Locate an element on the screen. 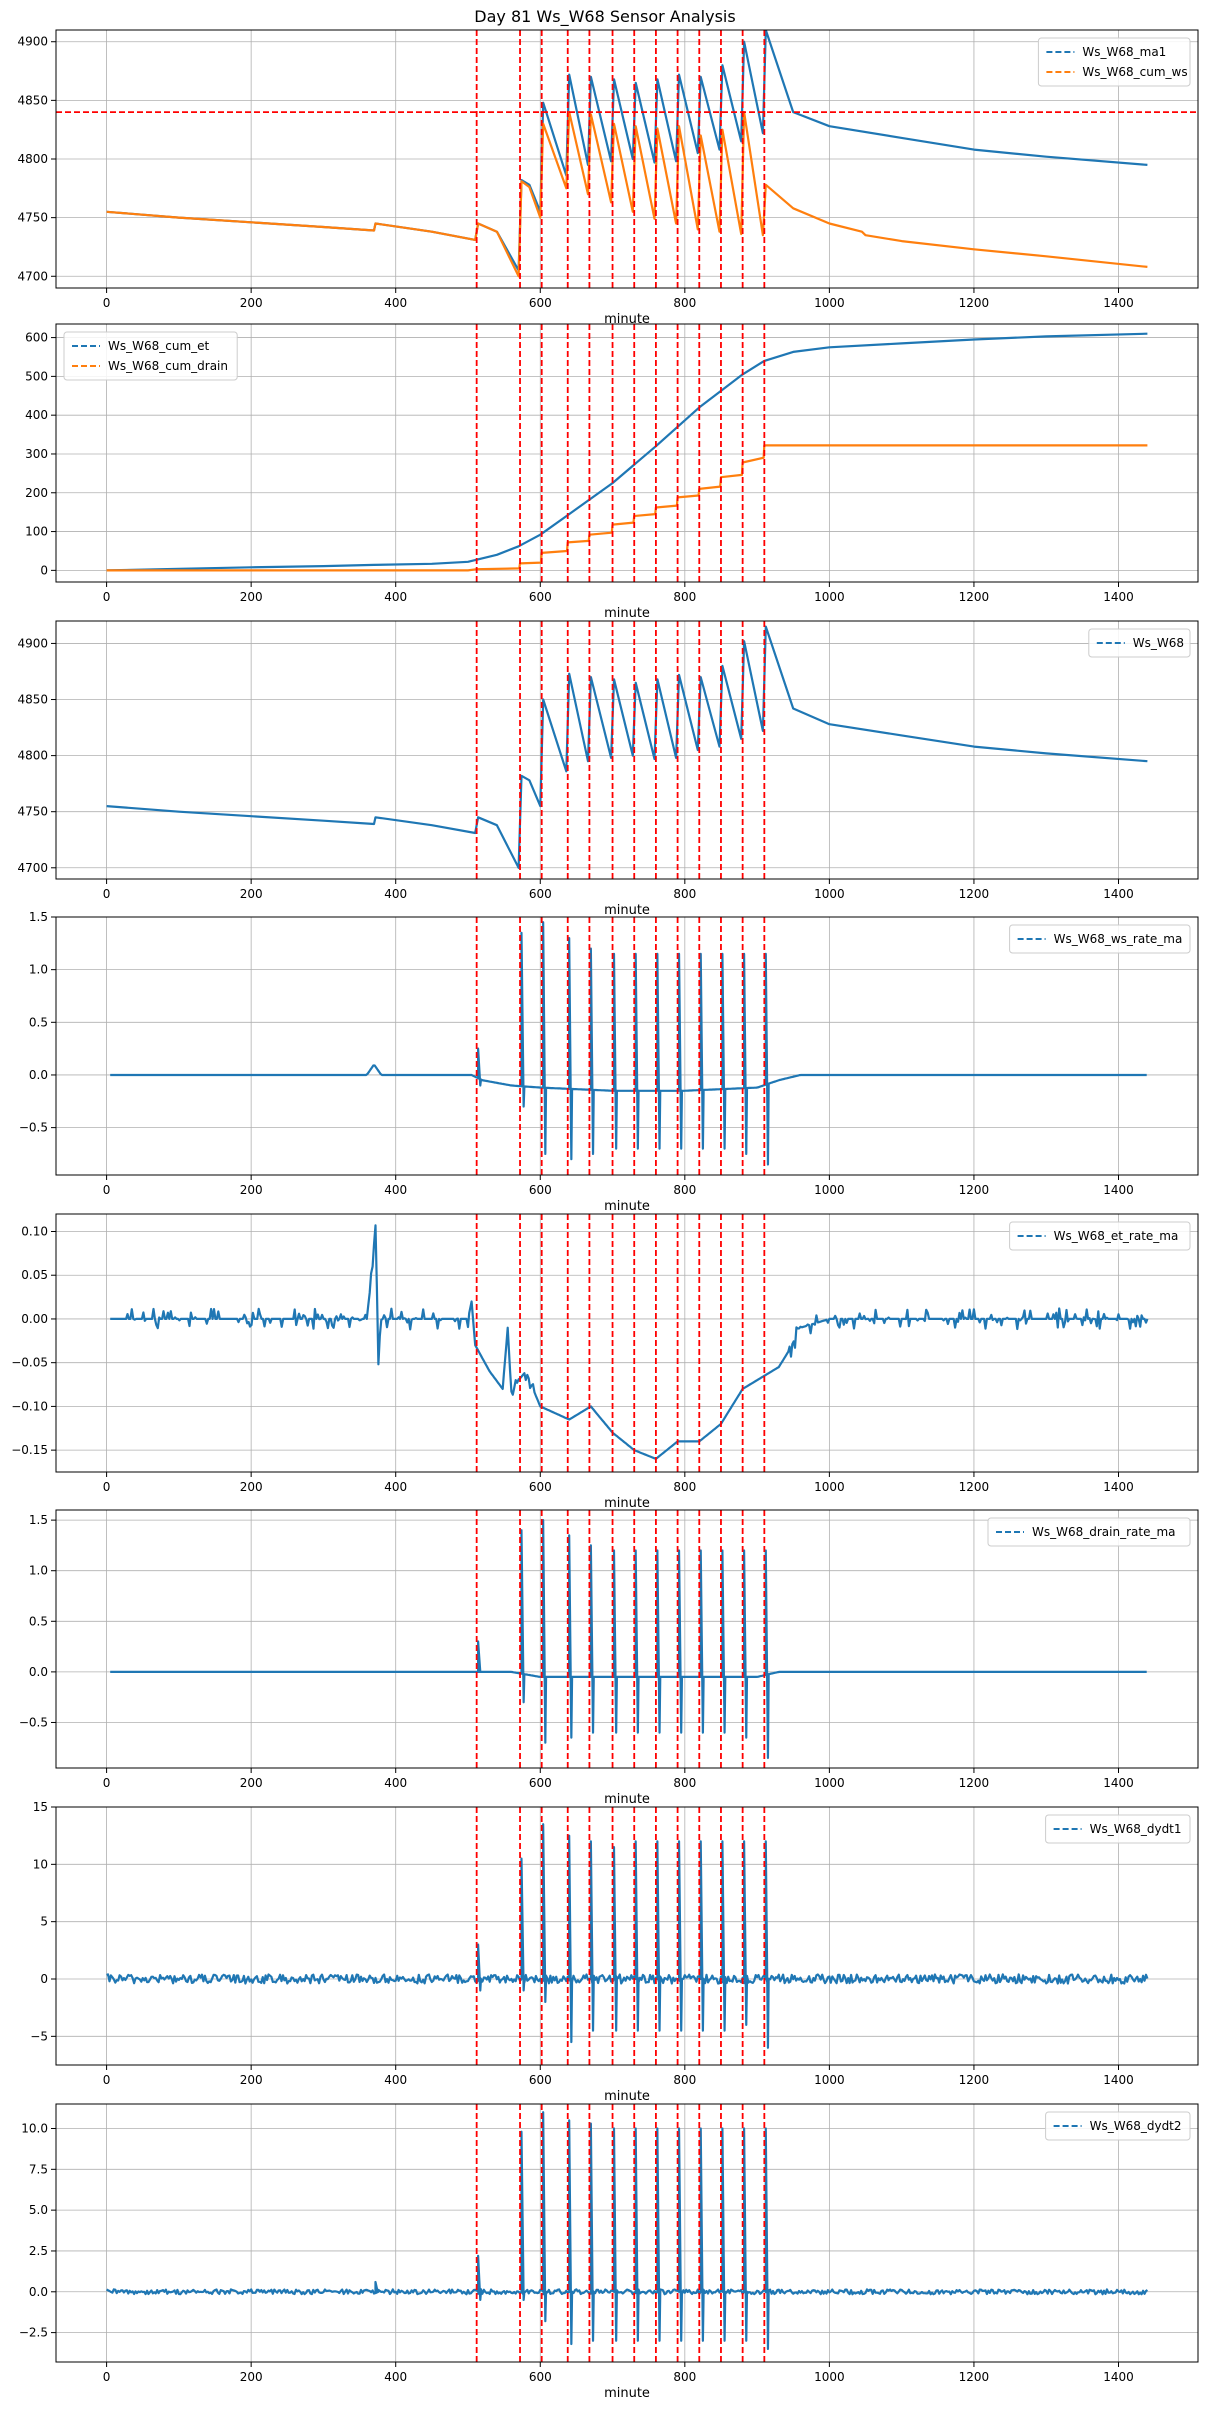 The width and height of the screenshot is (1211, 2411). legend-label: Ws_W68_ma1 is located at coordinates (1124, 52).